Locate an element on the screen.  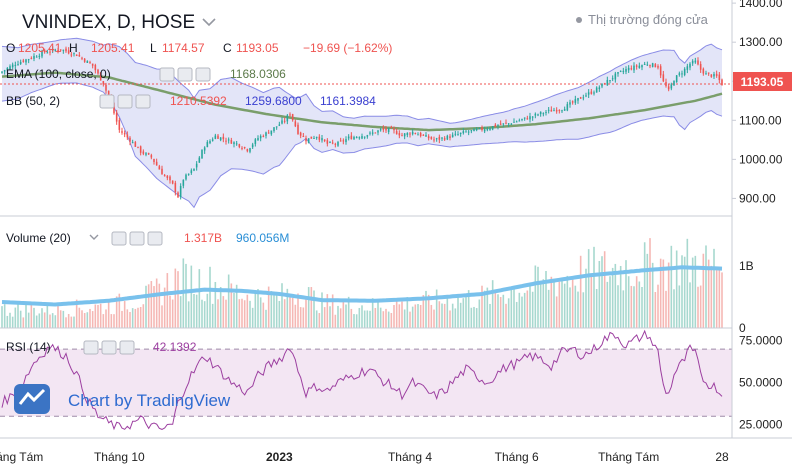
gear-icon is located at coordinates (125, 101).